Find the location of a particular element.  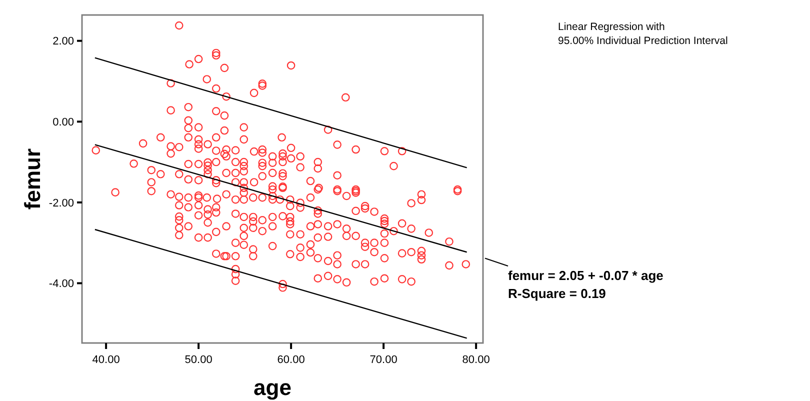

y-tick-label: 2.00 is located at coordinates (63, 42).